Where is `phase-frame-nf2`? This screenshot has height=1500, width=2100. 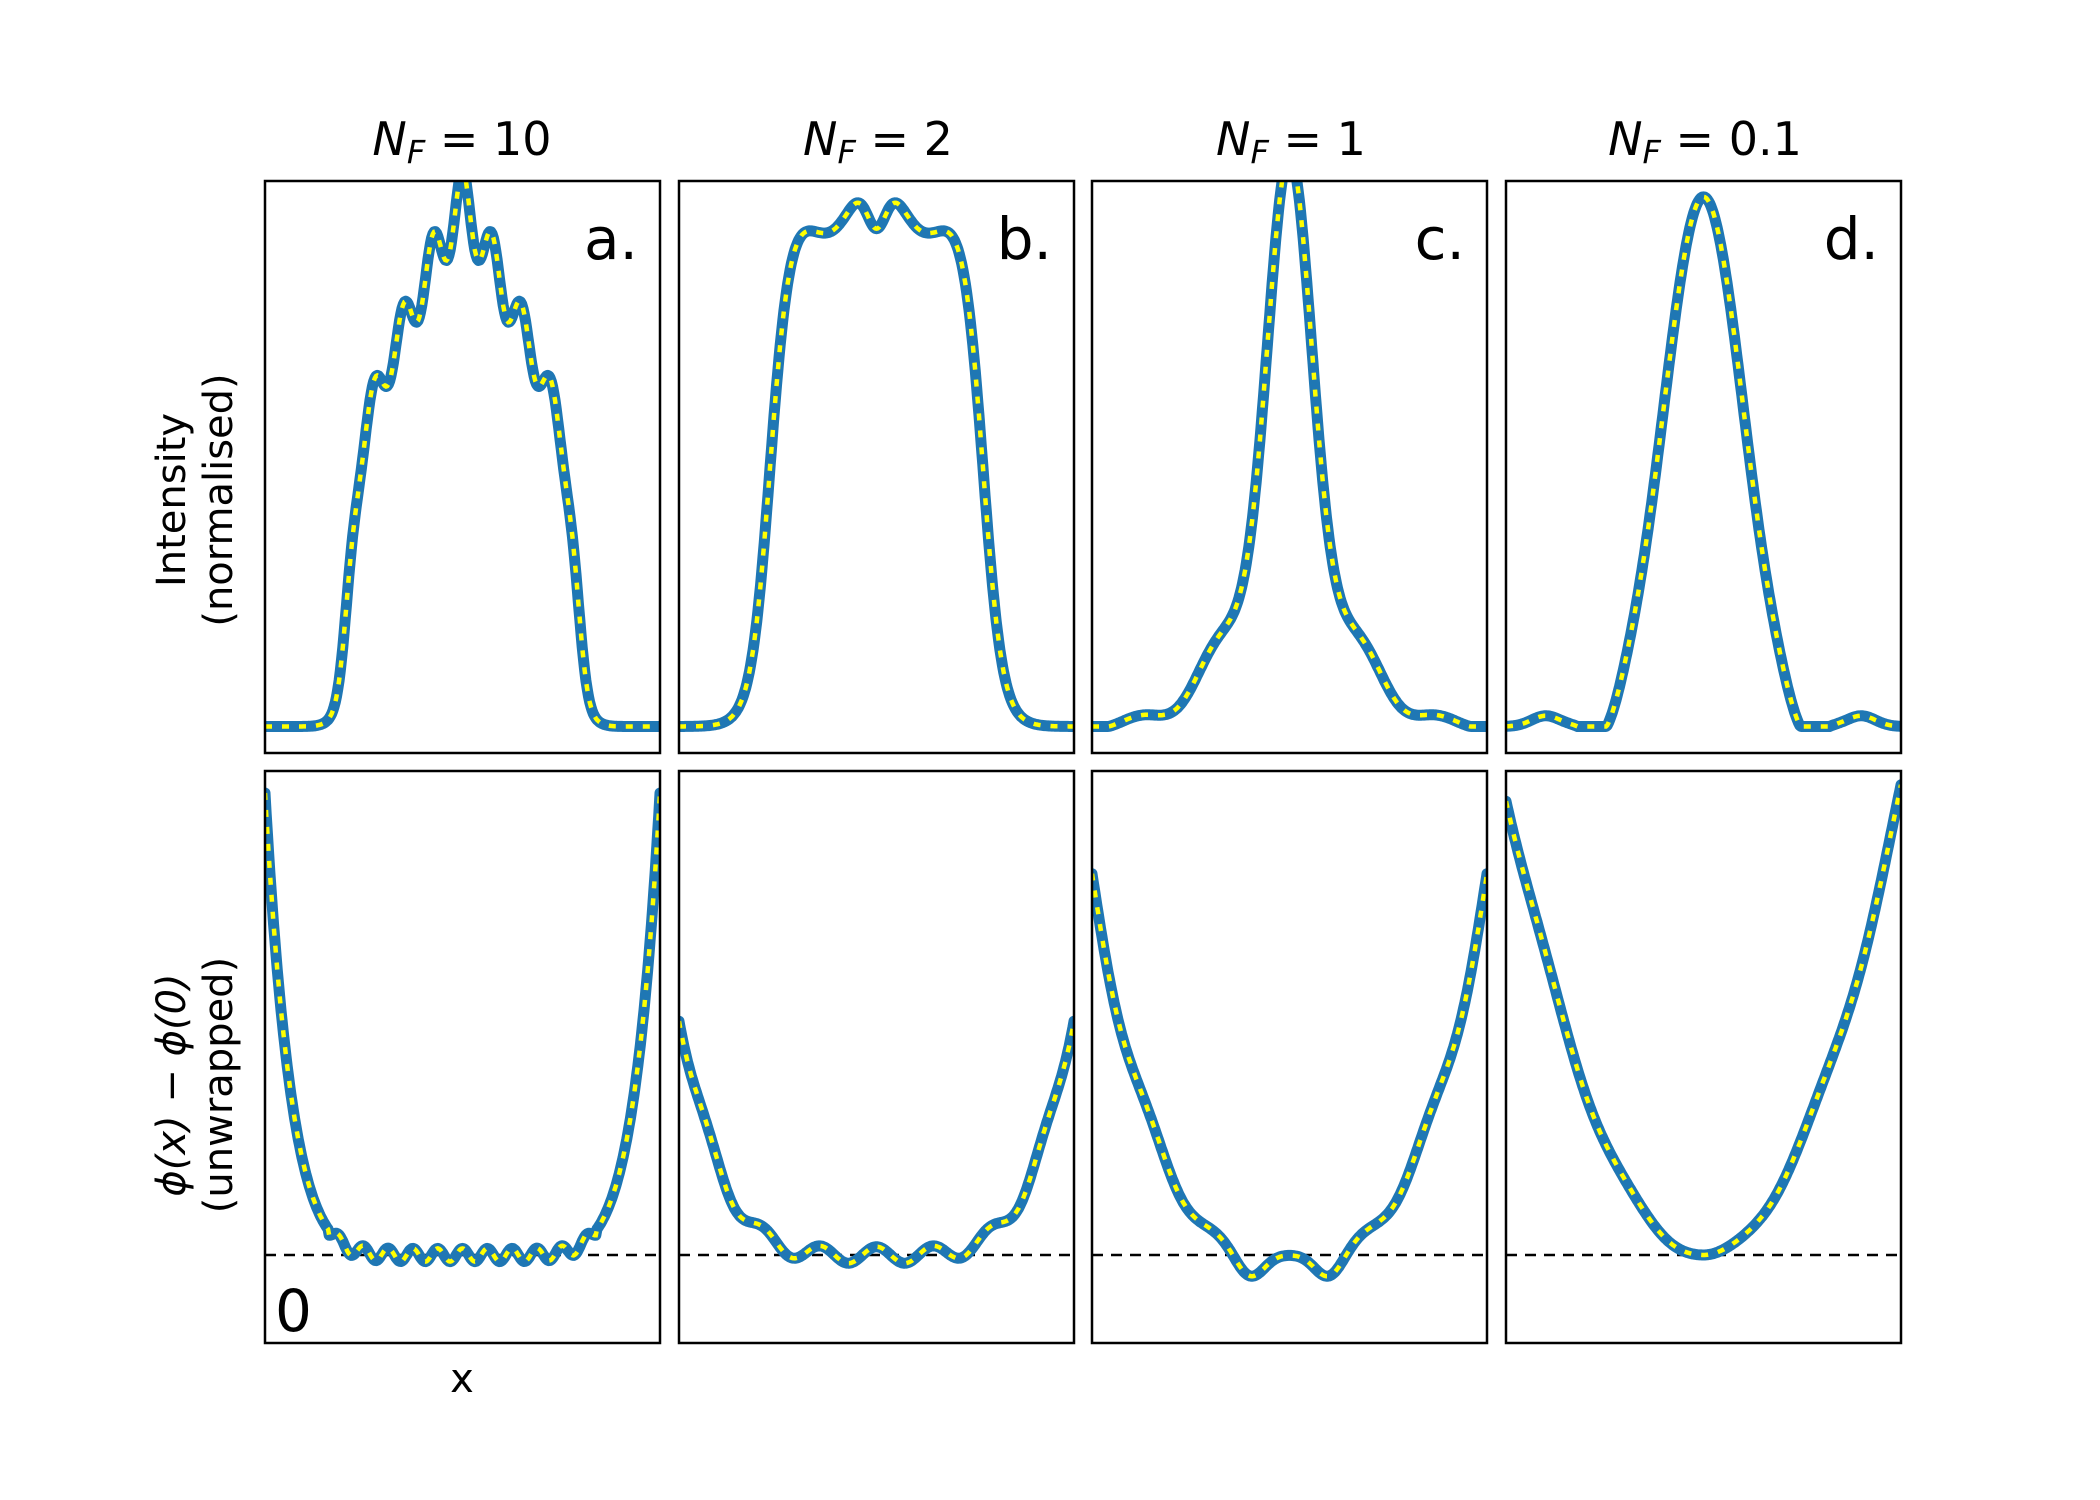
phase-frame-nf2 is located at coordinates (876, 1057).